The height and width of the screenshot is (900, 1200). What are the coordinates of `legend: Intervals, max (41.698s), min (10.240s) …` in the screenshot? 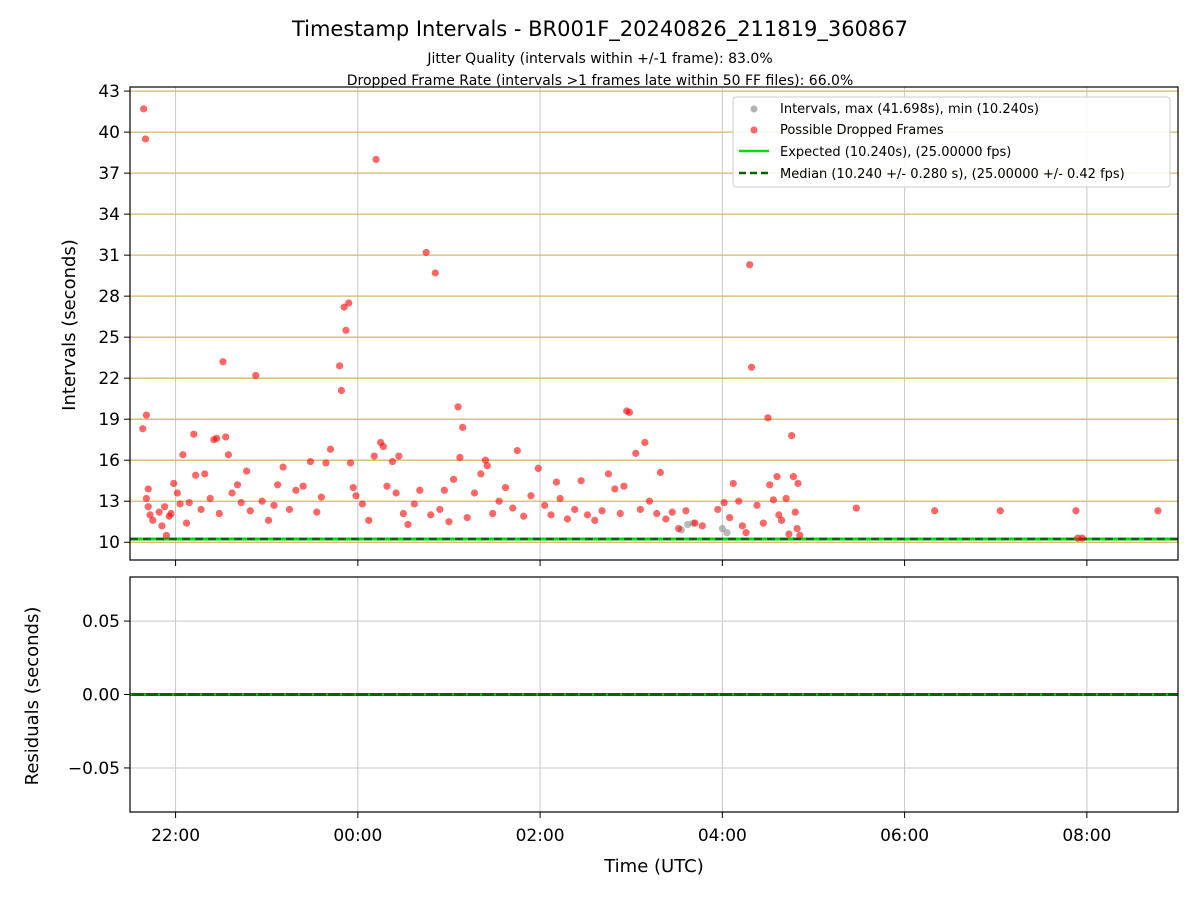 It's located at (951, 142).